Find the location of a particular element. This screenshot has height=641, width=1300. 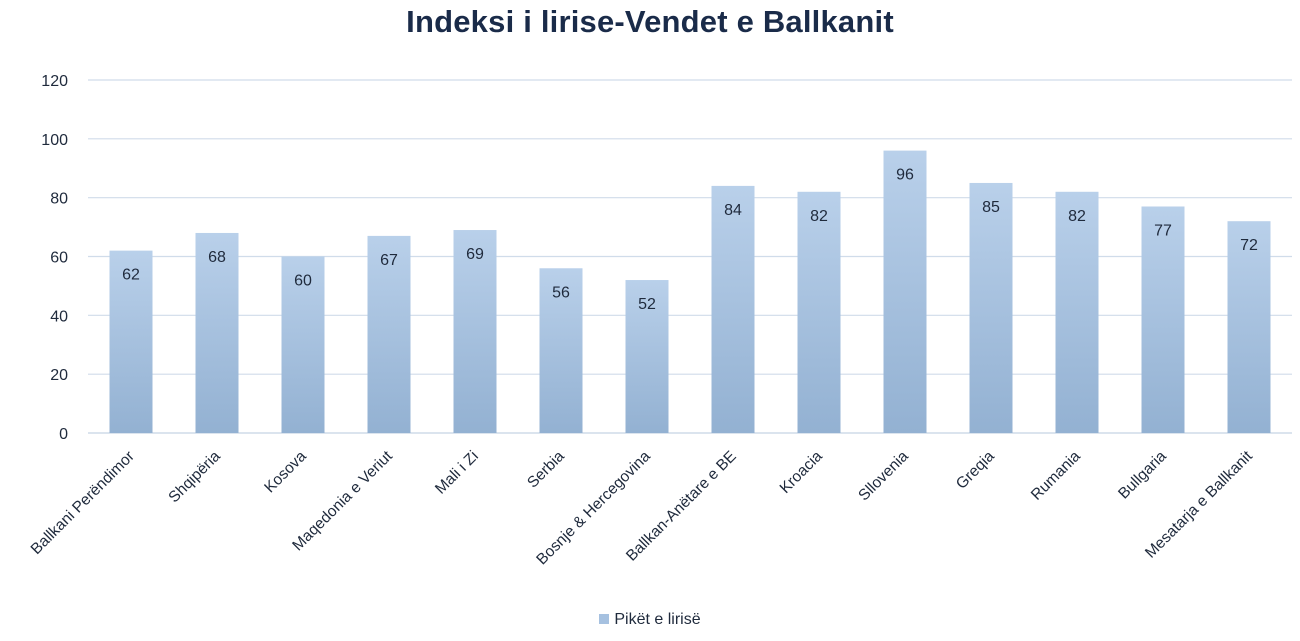

data-label: 60 is located at coordinates (303, 281).